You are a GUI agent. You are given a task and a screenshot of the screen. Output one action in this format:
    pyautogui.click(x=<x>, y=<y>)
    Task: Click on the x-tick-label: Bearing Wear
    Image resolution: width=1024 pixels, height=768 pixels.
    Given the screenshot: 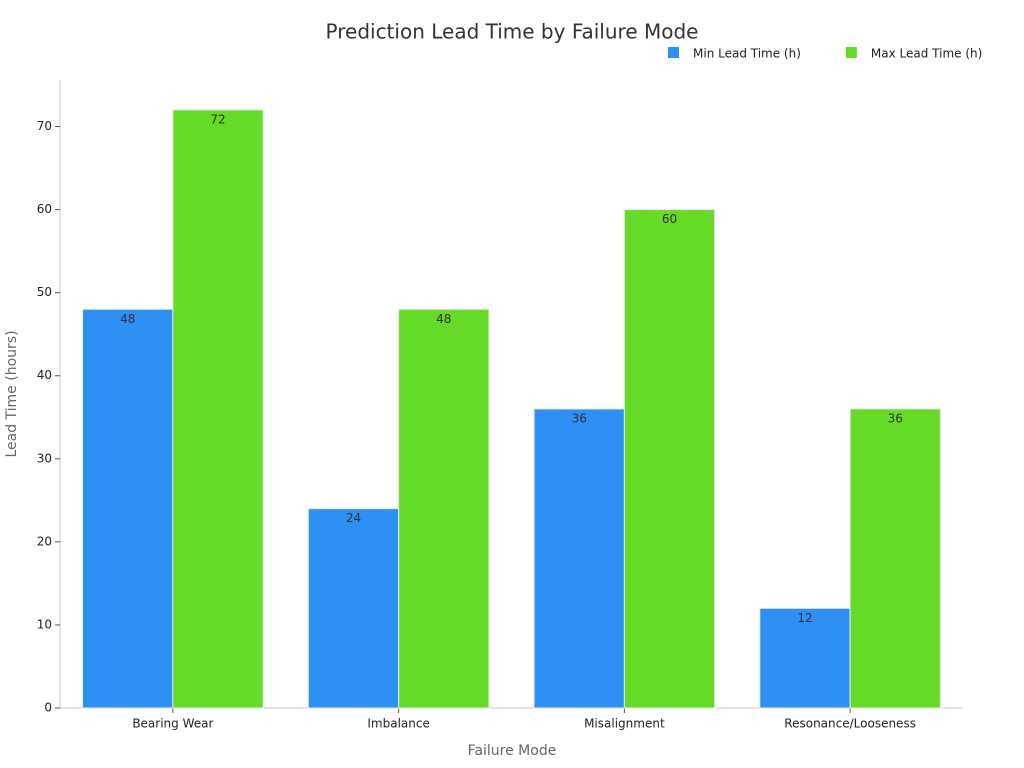 What is the action you would take?
    pyautogui.click(x=172, y=724)
    